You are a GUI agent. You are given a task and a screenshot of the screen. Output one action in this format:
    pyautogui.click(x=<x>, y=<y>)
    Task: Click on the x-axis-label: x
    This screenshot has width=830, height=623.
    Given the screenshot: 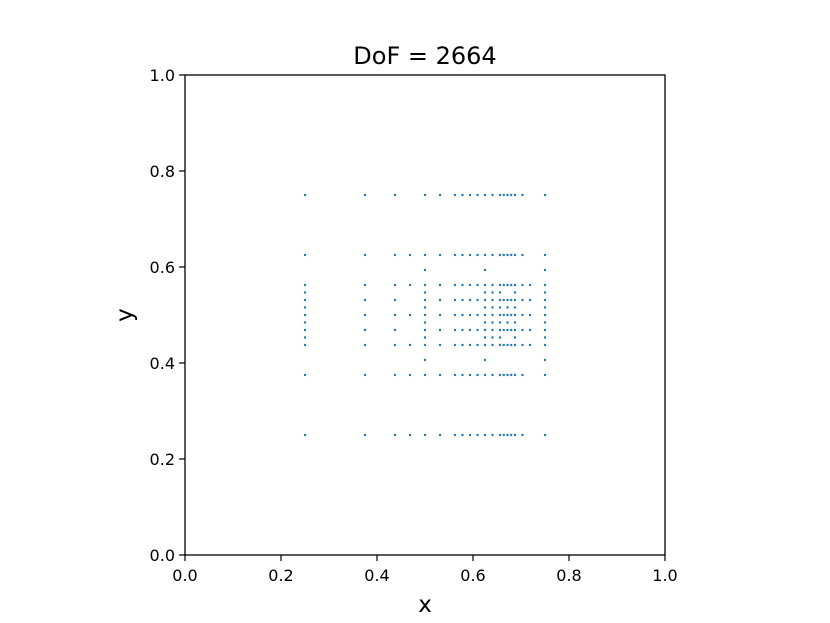 What is the action you would take?
    pyautogui.click(x=425, y=605)
    